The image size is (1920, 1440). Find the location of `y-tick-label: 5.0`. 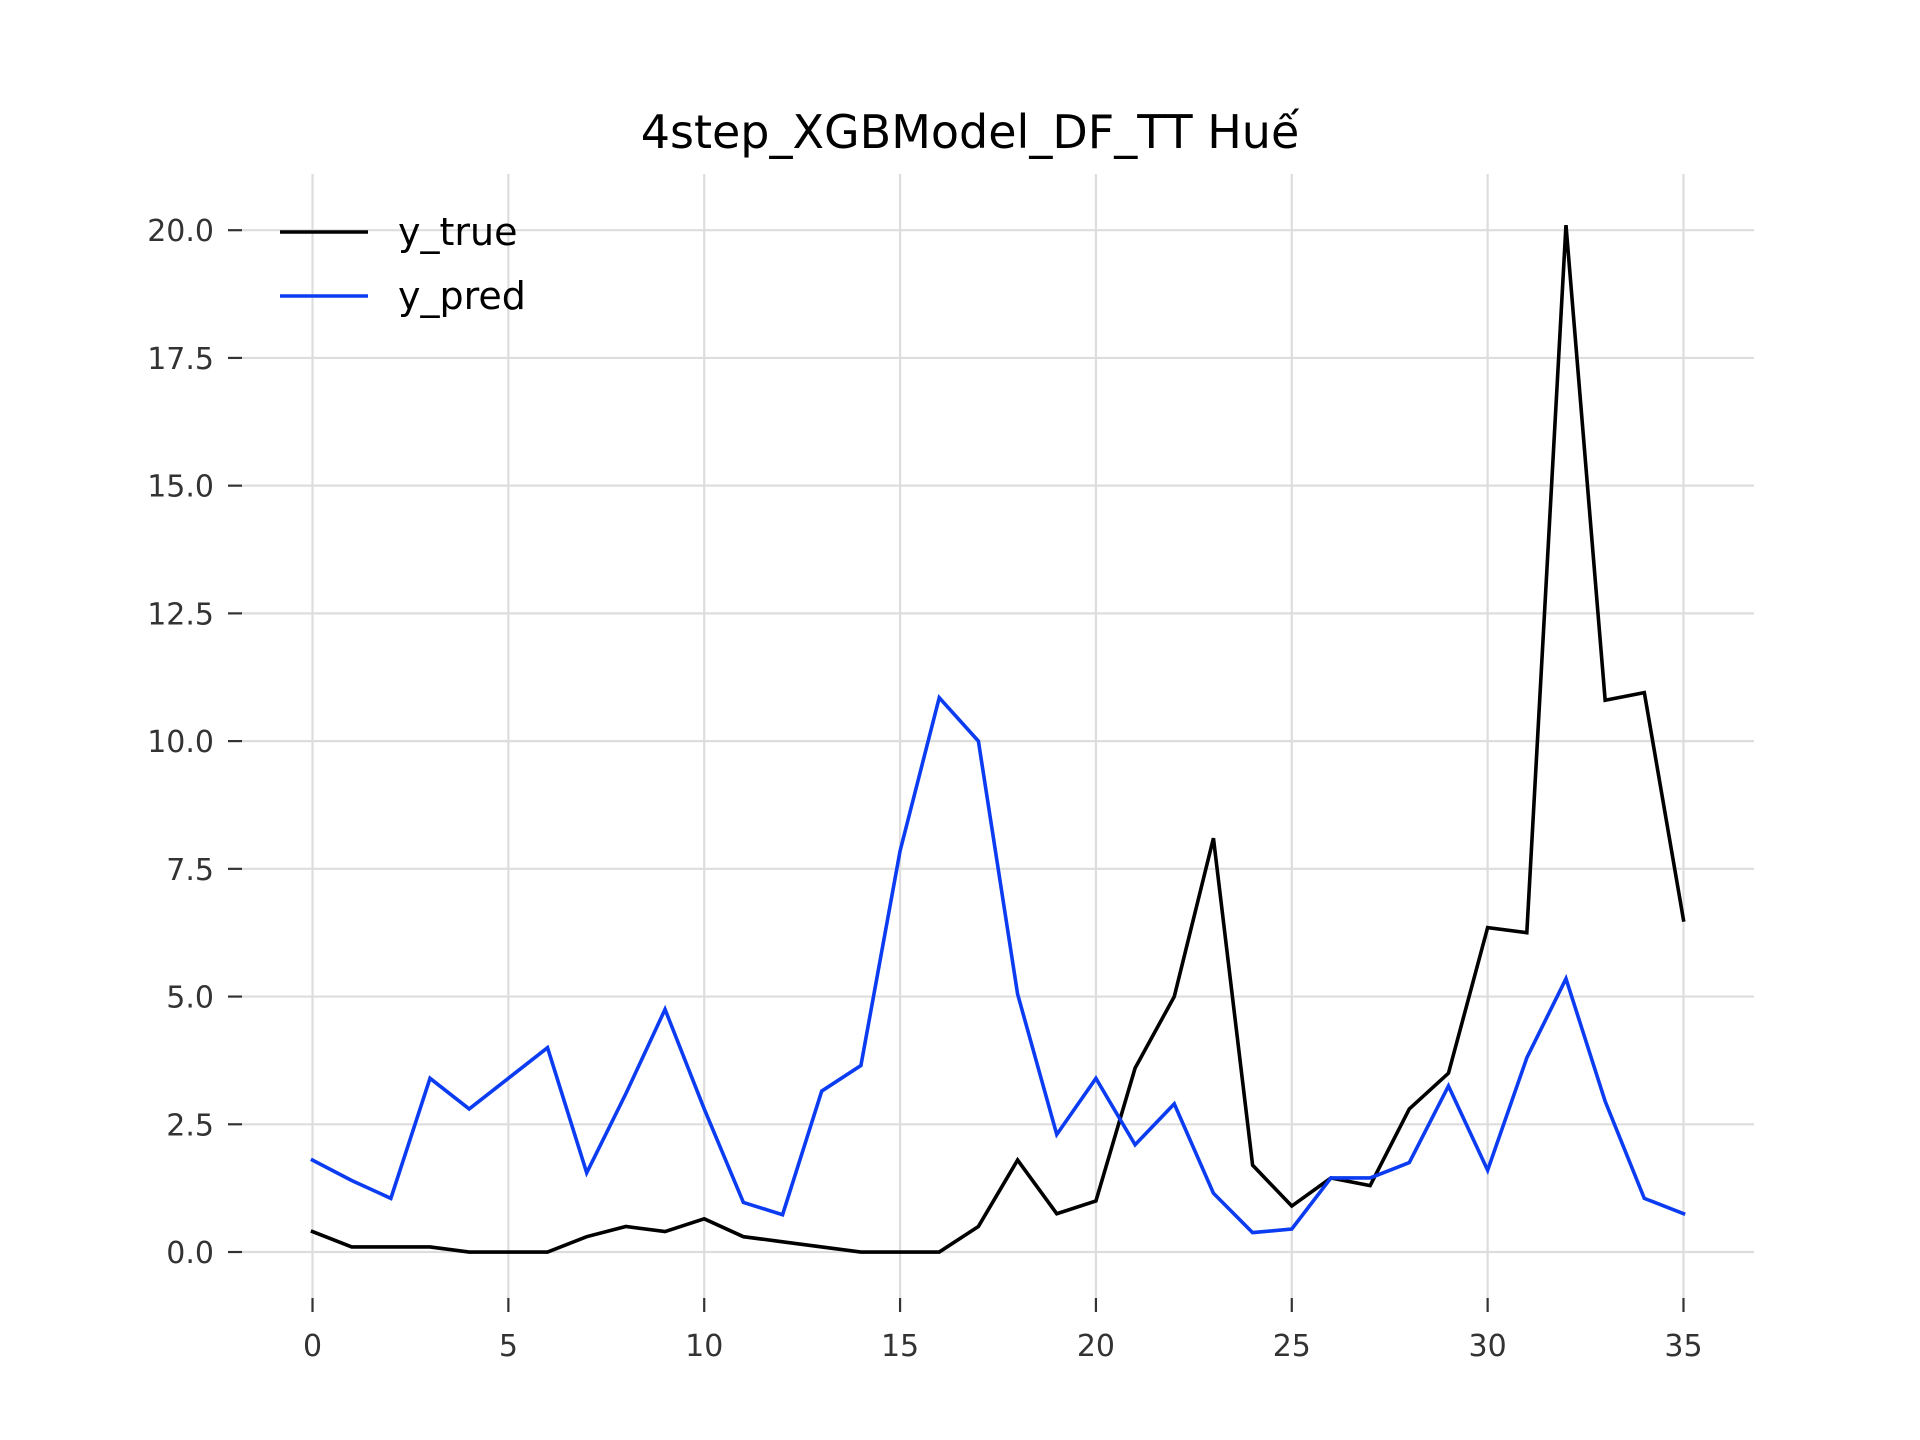

y-tick-label: 5.0 is located at coordinates (190, 998).